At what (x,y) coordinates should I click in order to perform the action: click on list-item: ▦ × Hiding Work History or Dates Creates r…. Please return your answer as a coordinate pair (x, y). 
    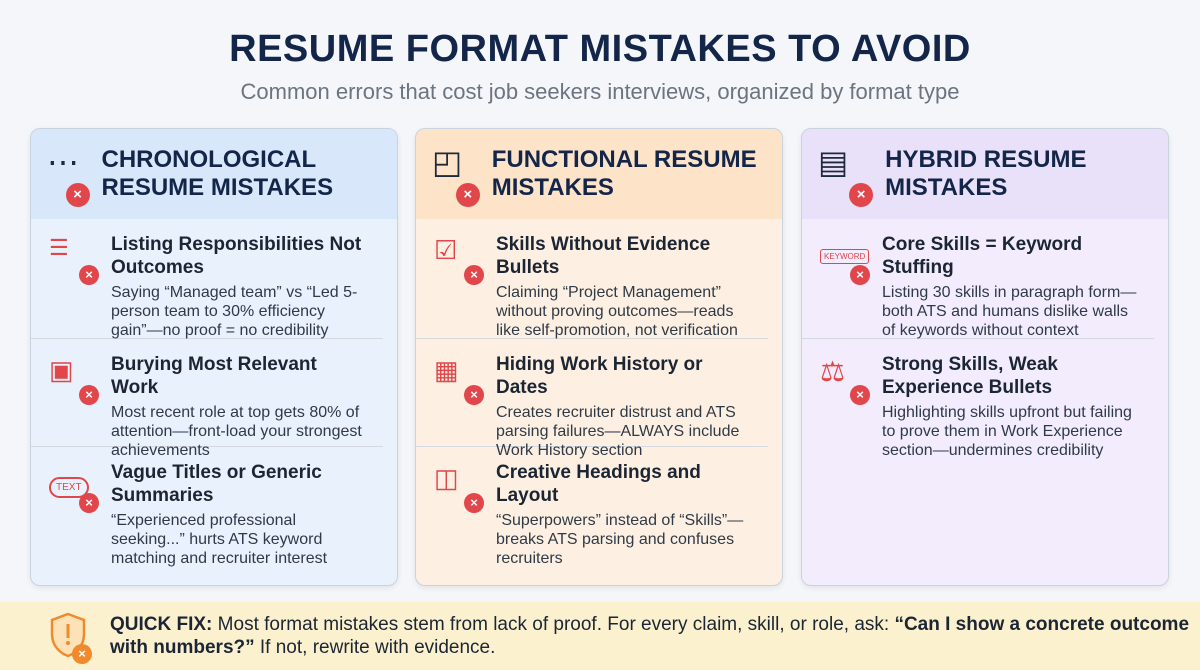
    Looking at the image, I should click on (592, 399).